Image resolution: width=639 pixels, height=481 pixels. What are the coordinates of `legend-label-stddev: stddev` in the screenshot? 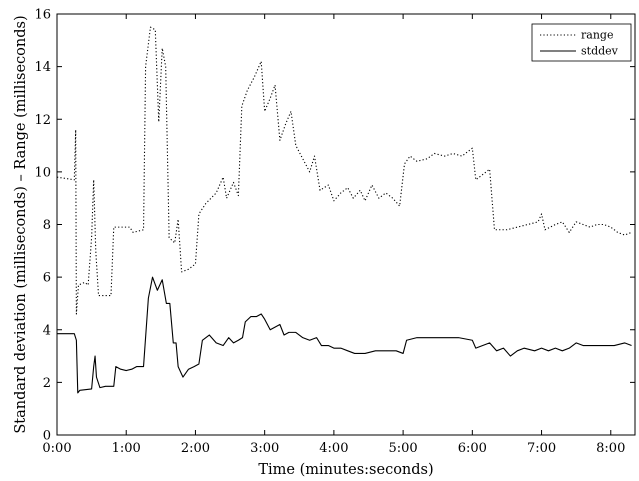 It's located at (600, 51).